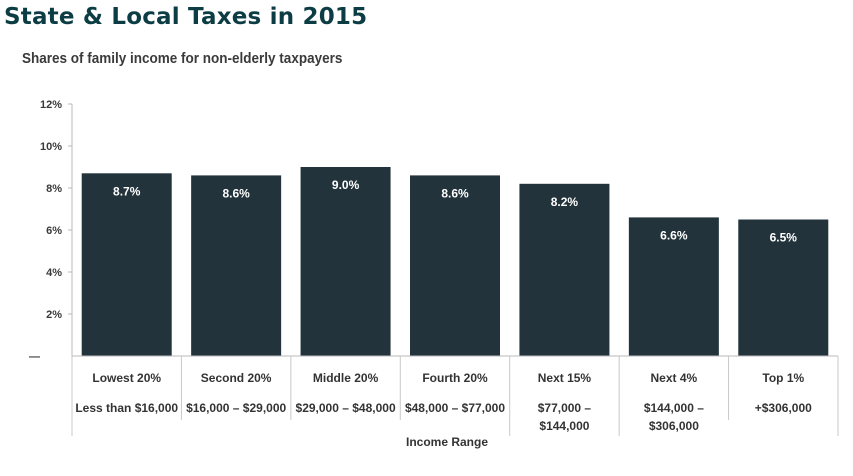 The width and height of the screenshot is (853, 476). Describe the element at coordinates (54, 273) in the screenshot. I see `y-tick-label: 4%` at that location.